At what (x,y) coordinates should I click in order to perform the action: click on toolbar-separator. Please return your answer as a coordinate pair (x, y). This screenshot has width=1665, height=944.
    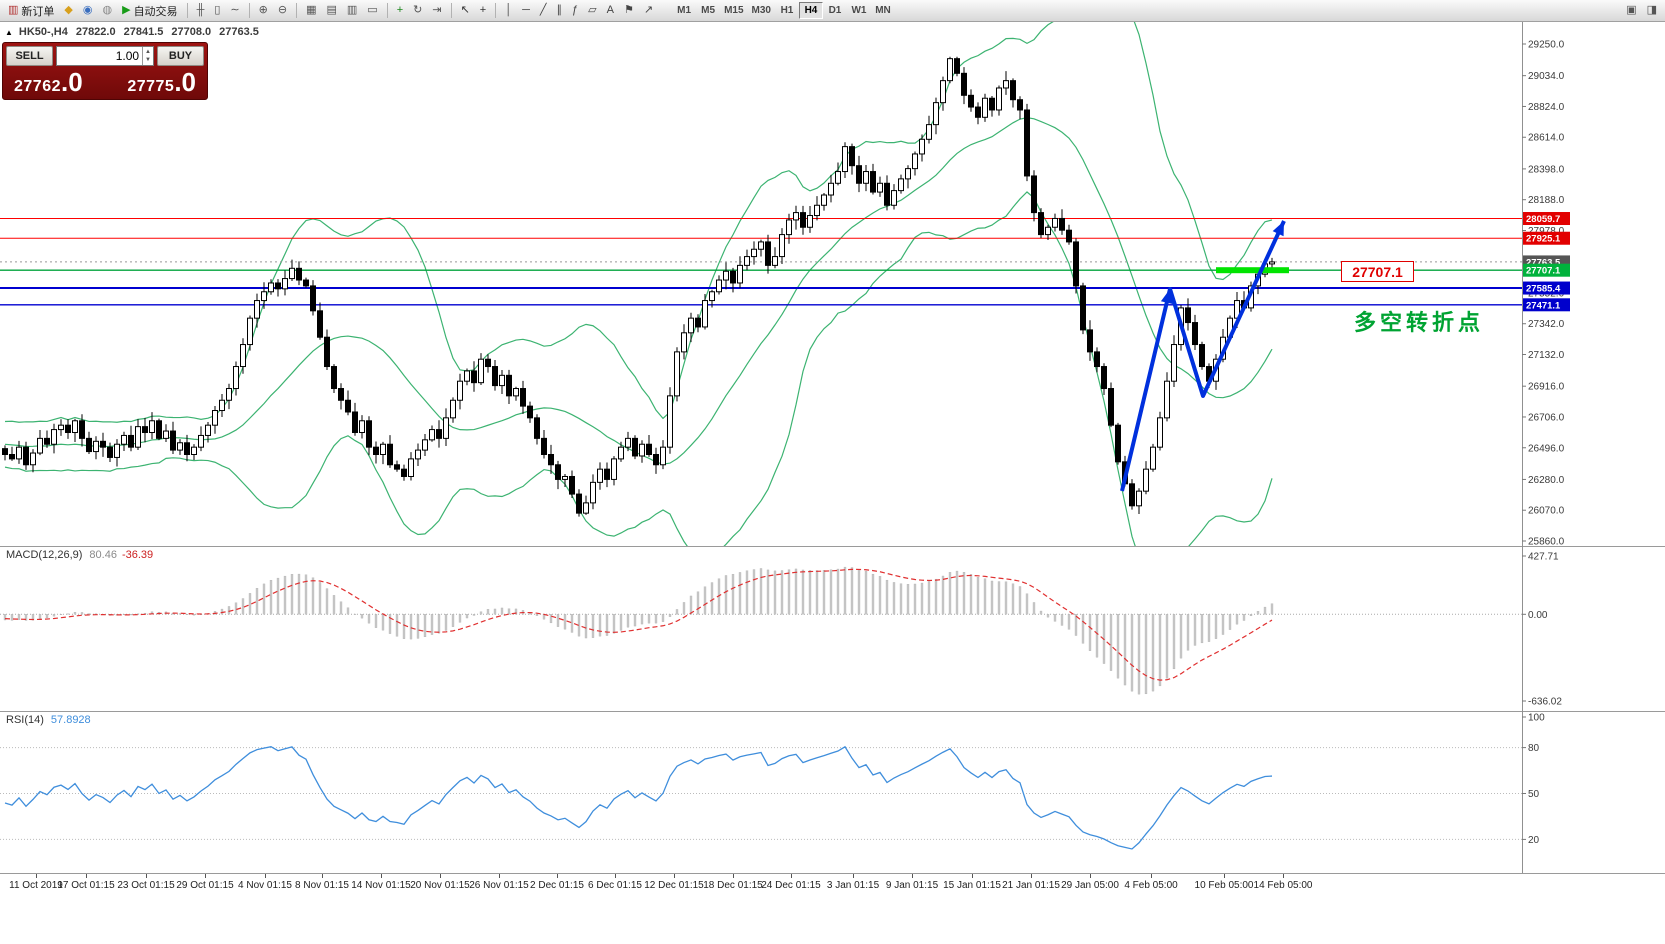
    Looking at the image, I should click on (387, 10).